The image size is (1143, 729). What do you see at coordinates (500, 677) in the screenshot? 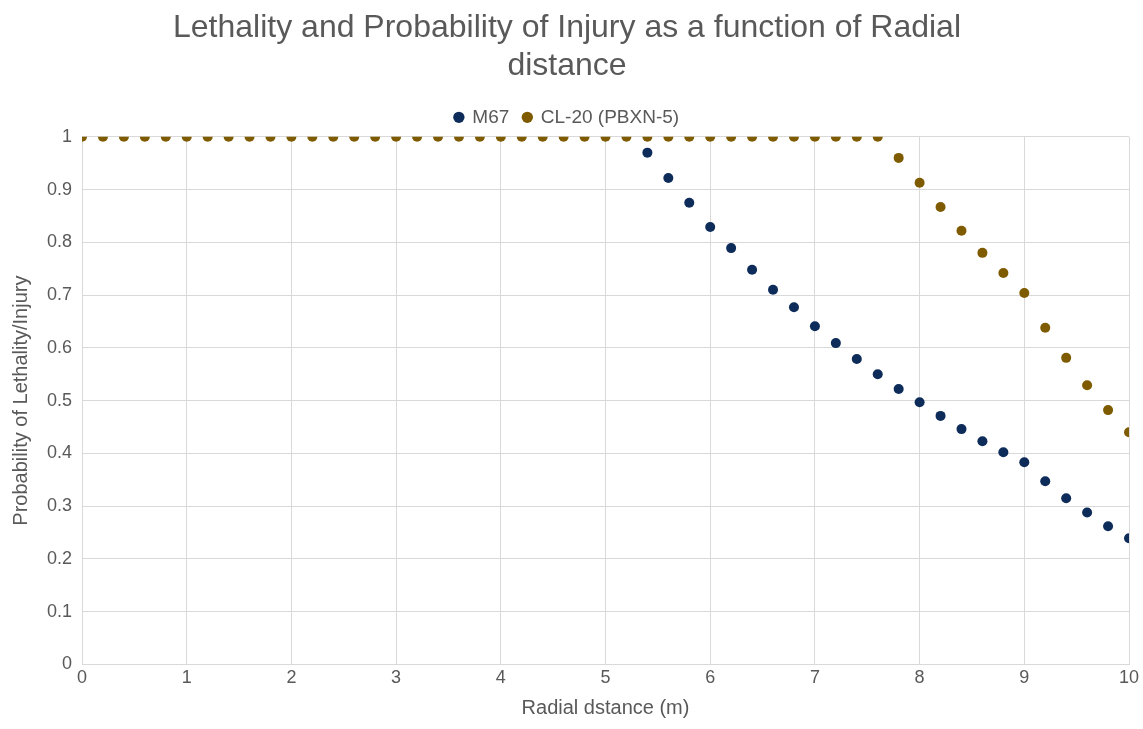
I see `x-tick-label: 4` at bounding box center [500, 677].